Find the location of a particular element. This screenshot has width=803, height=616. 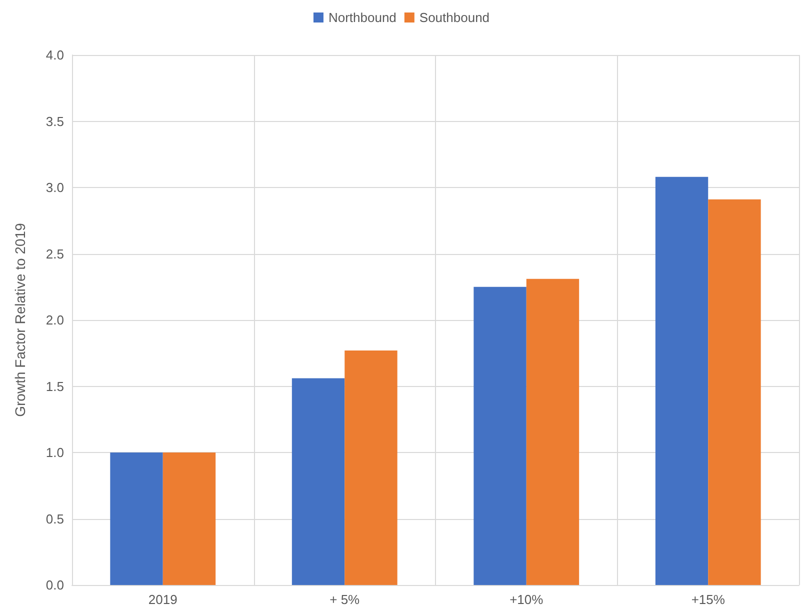

legend-label: Northbound is located at coordinates (362, 17).